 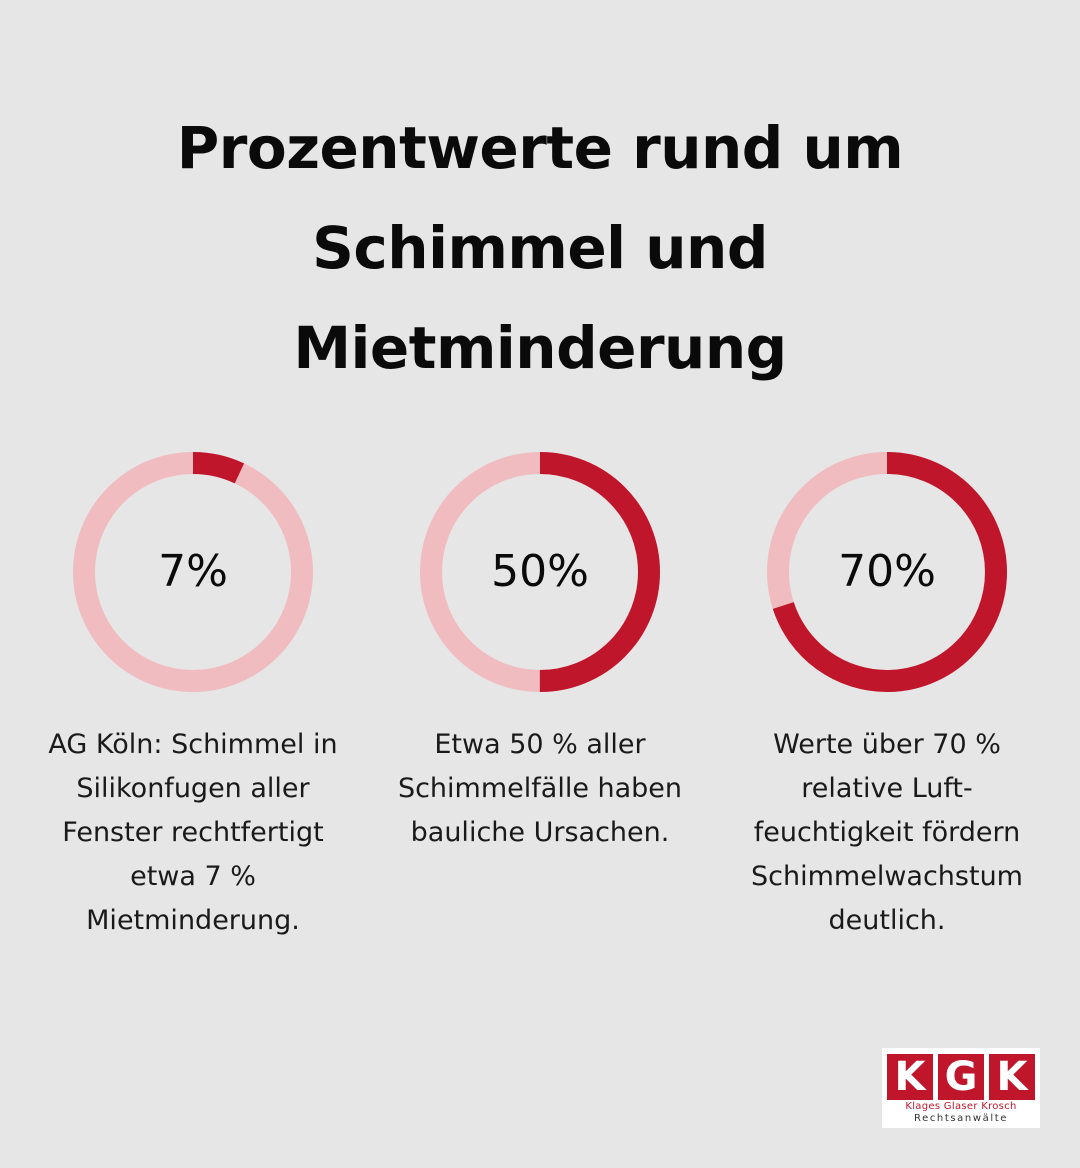 I want to click on title-line-3: Mietminderung, so click(x=540, y=348).